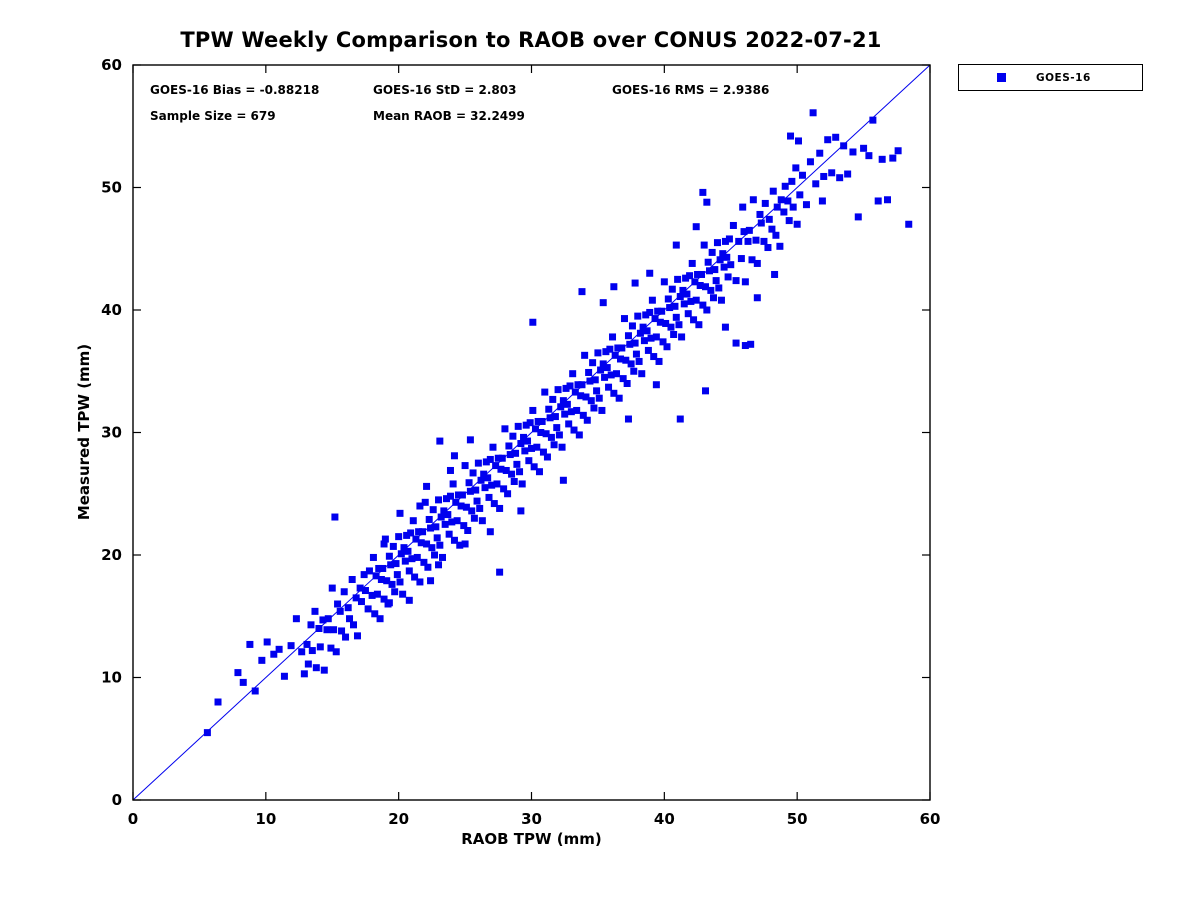 This screenshot has height=900, width=1200. Describe the element at coordinates (111, 678) in the screenshot. I see `y-tick-label: 10` at that location.